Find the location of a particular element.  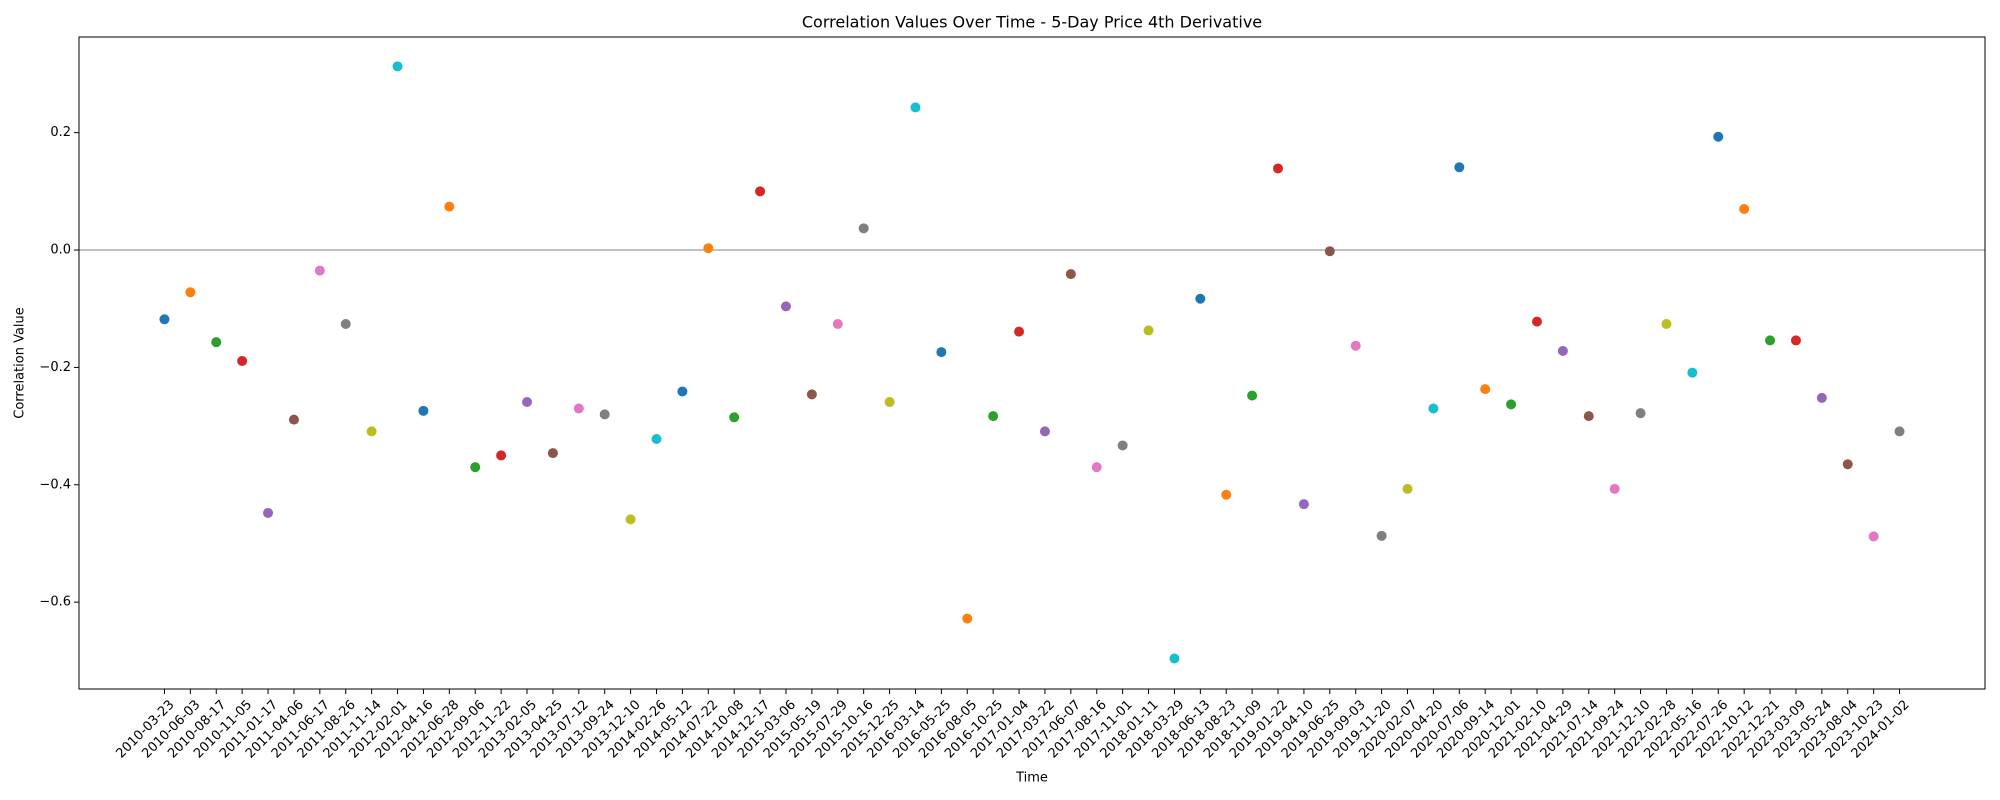

x-axis-label: Time is located at coordinates (1031, 778).